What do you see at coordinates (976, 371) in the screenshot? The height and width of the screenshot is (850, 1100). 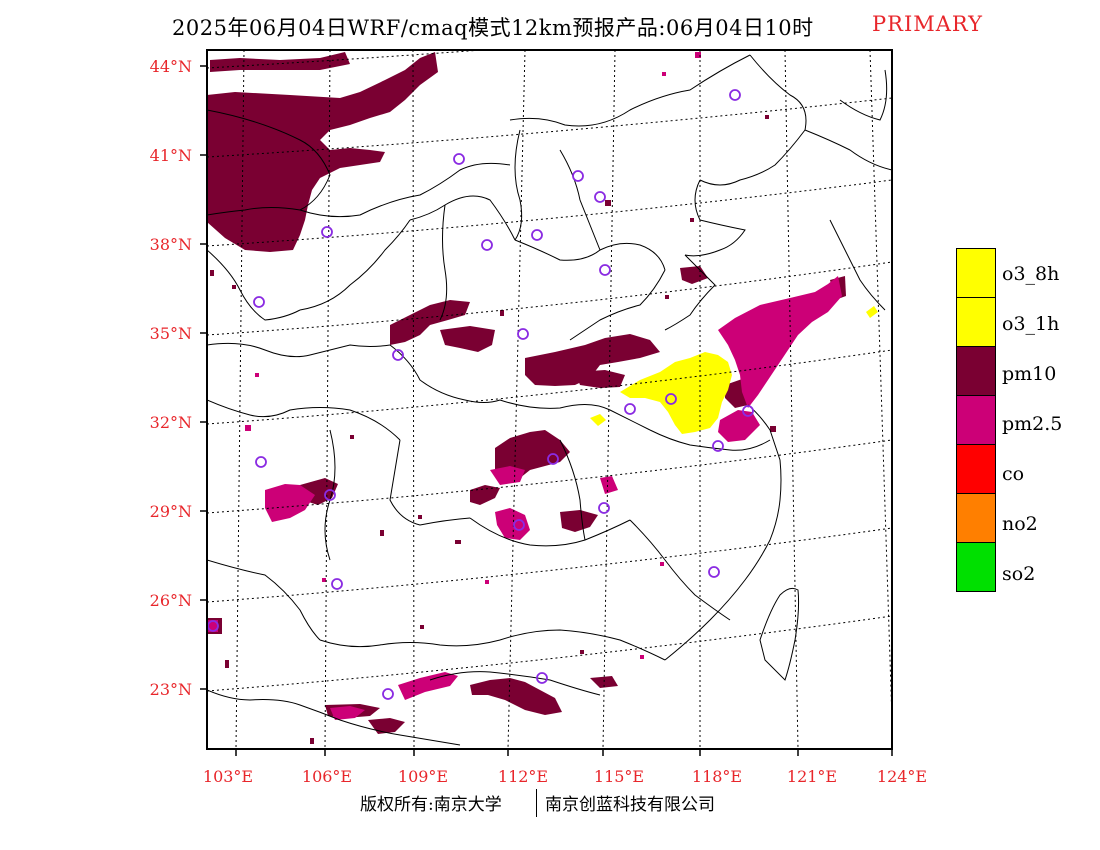 I see `legend-swatch-pm10` at bounding box center [976, 371].